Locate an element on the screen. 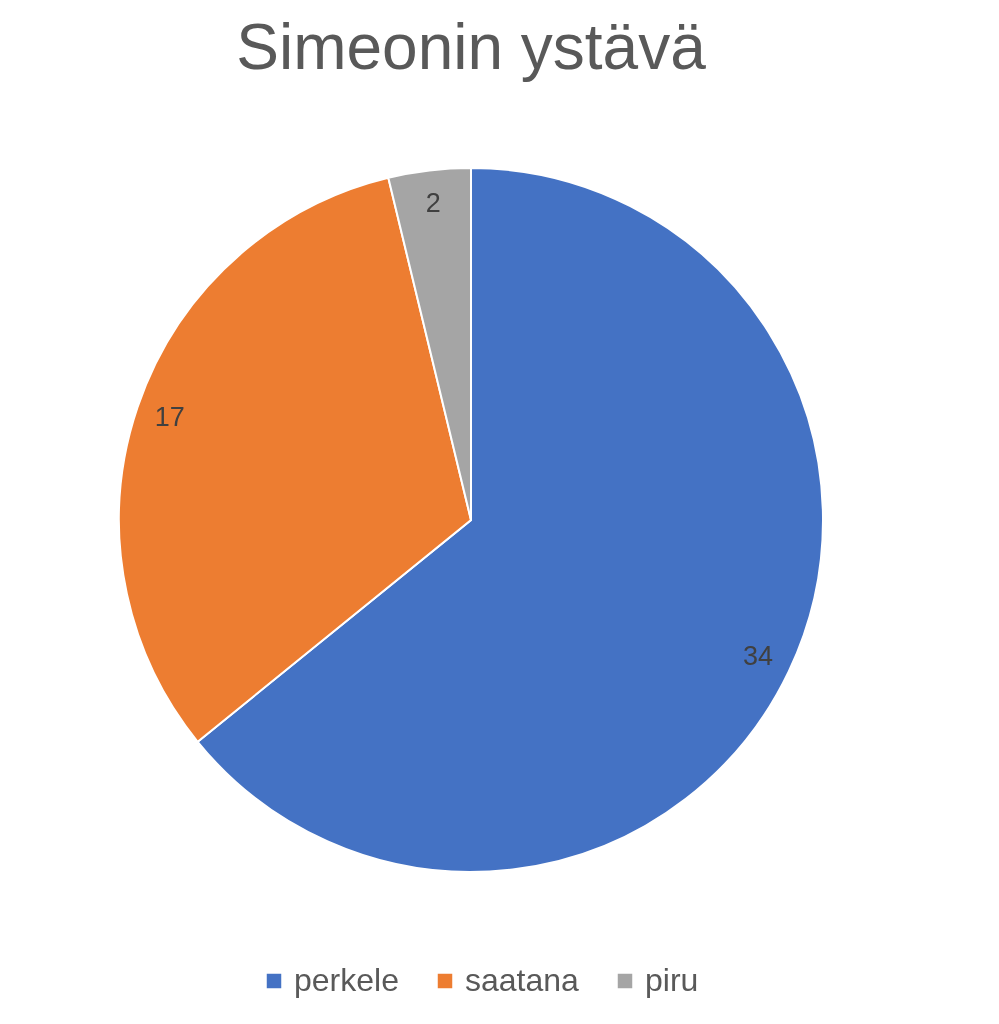  data-label: 34 is located at coordinates (758, 655).